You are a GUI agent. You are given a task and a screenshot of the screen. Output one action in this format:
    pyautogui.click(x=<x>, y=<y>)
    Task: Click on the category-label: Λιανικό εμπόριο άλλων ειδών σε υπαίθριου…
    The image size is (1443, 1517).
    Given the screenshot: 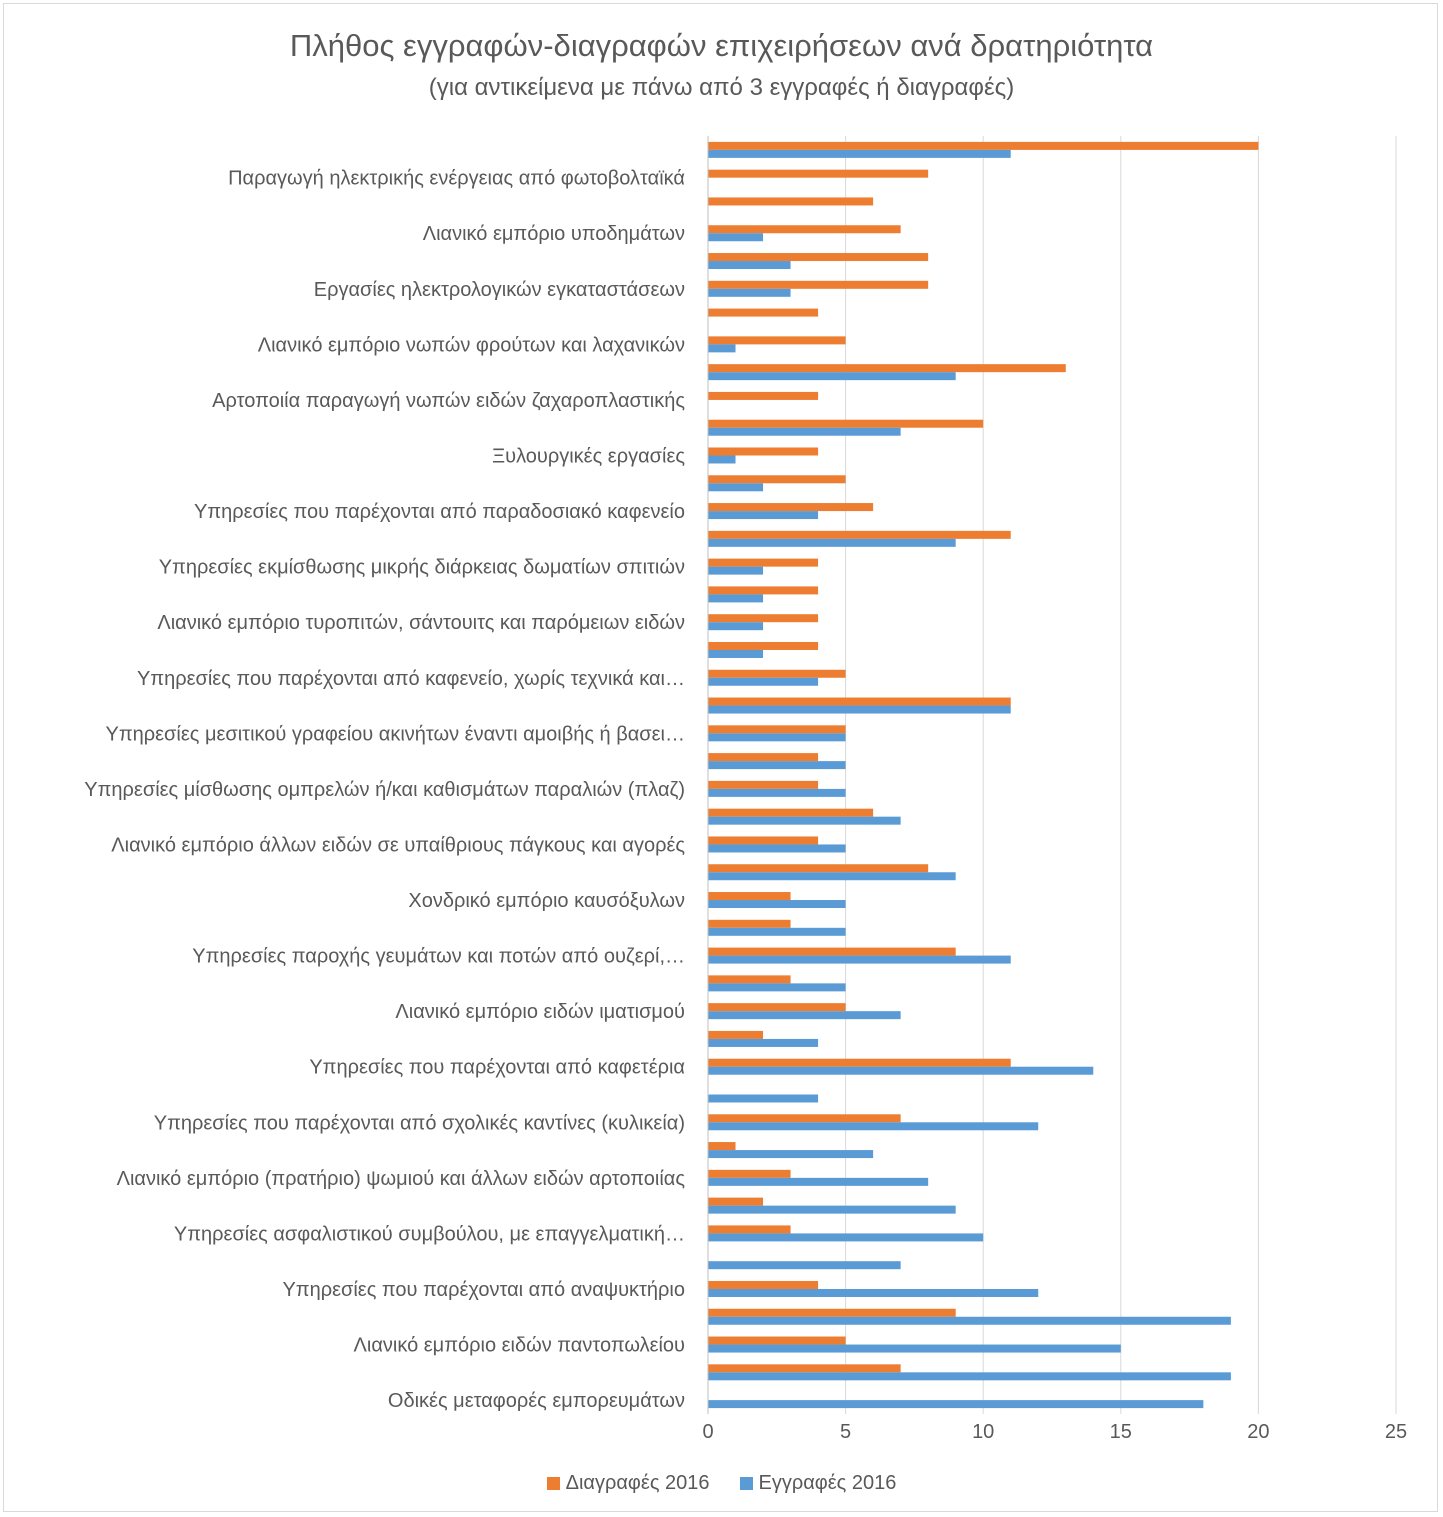 What is the action you would take?
    pyautogui.click(x=398, y=845)
    